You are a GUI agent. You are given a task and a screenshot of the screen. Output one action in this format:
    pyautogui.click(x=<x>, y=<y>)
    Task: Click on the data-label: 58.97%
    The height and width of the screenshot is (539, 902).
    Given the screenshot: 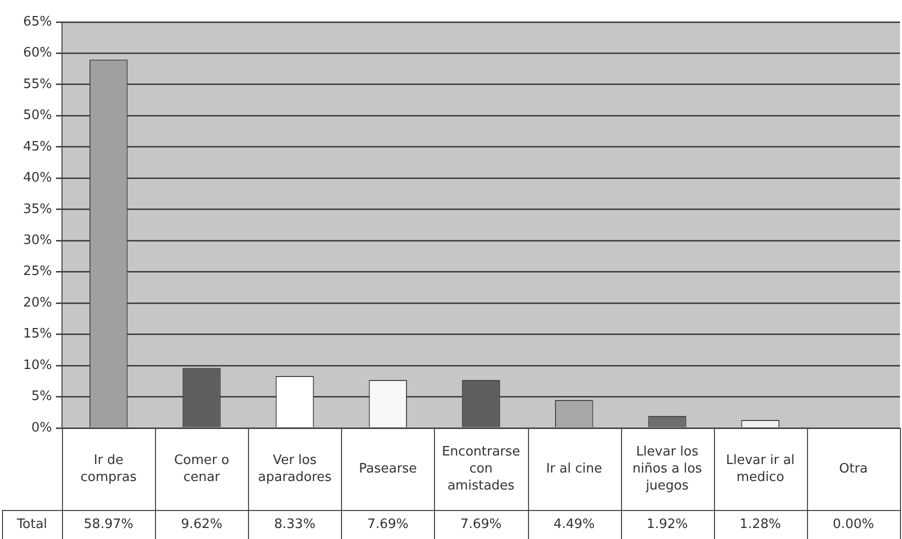 What is the action you would take?
    pyautogui.click(x=109, y=524)
    